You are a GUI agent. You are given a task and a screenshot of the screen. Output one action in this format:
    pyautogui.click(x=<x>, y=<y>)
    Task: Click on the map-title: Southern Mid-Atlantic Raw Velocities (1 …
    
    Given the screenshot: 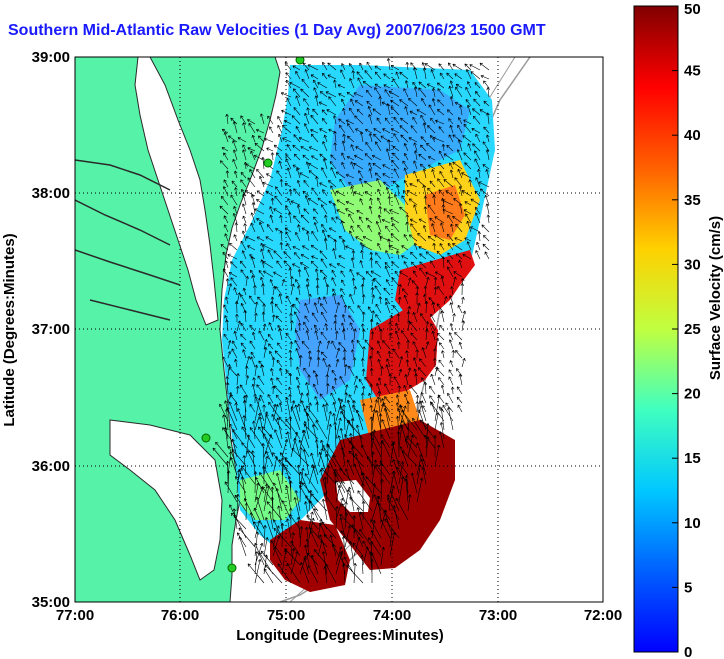 What is the action you would take?
    pyautogui.click(x=277, y=30)
    